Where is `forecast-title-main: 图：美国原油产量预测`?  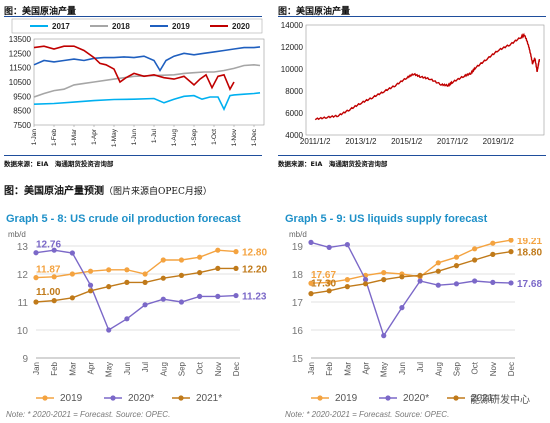 forecast-title-main: 图：美国原油产量预测 is located at coordinates (54, 191).